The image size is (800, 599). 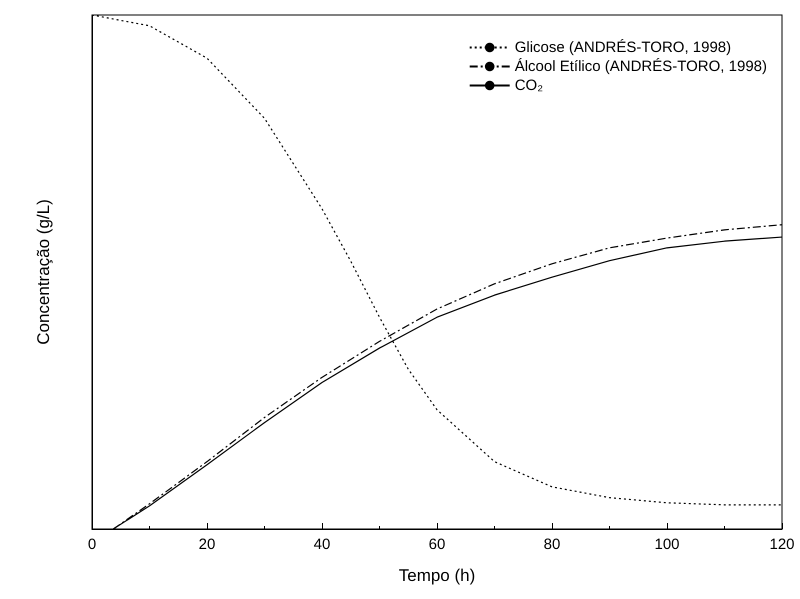 What do you see at coordinates (782, 544) in the screenshot?
I see `x-tick-label: 120` at bounding box center [782, 544].